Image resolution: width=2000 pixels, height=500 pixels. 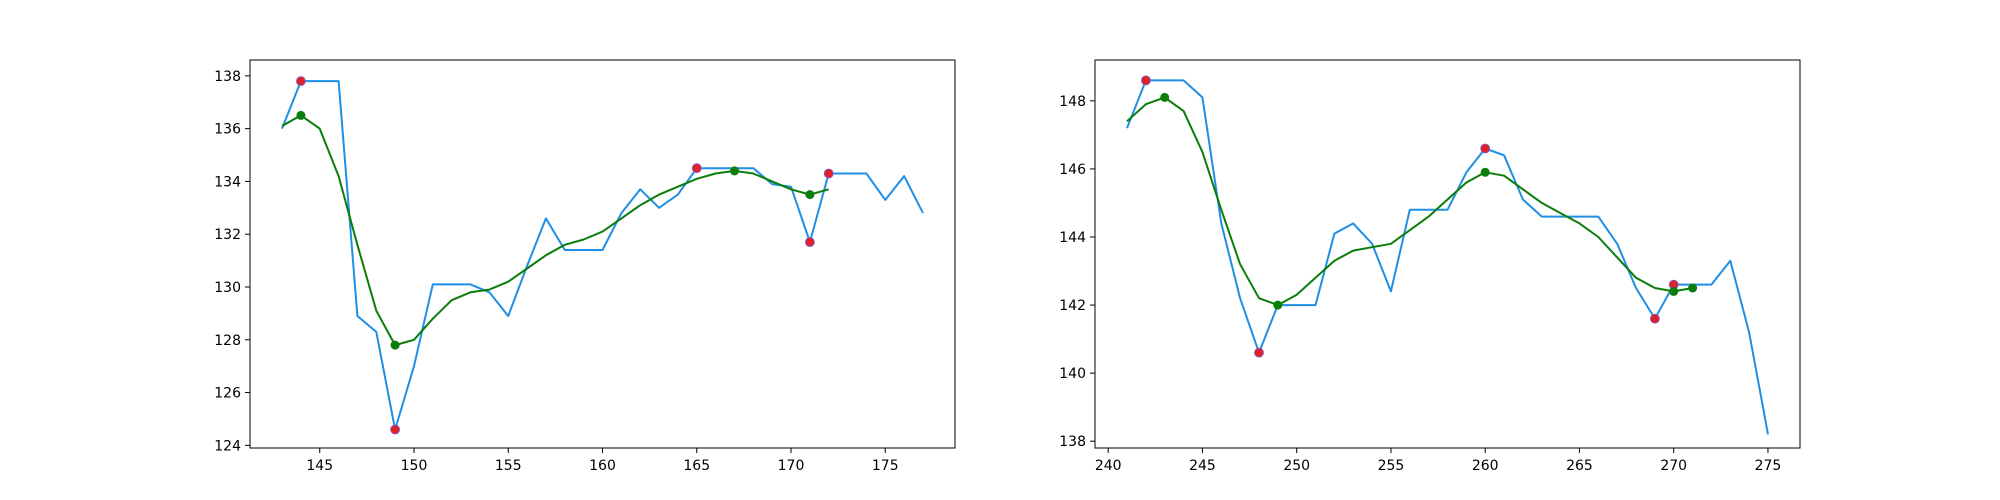 I want to click on y-tick-label: 146, so click(x=1072, y=170).